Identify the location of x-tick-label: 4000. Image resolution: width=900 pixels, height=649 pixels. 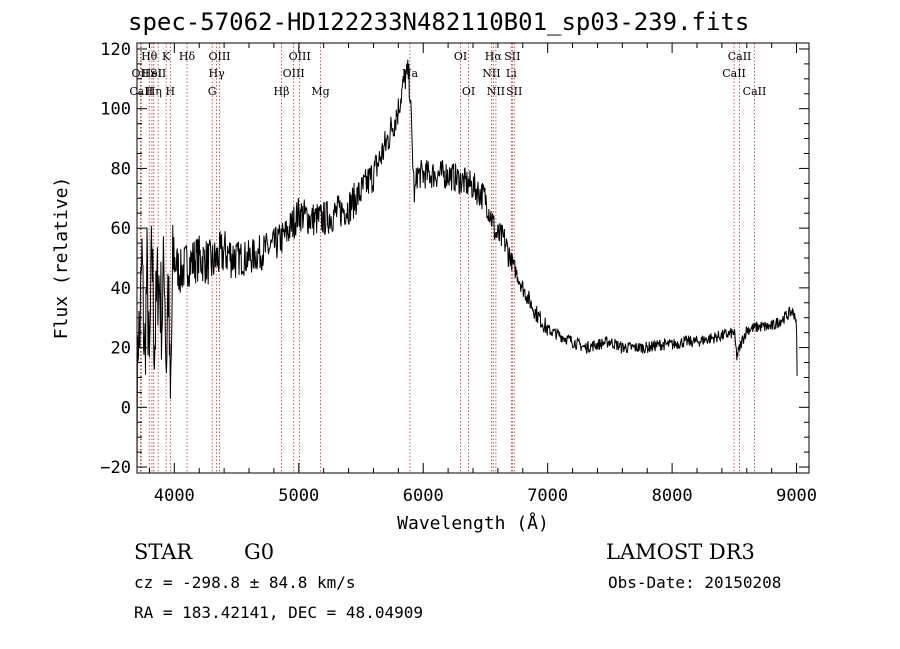
(174, 496).